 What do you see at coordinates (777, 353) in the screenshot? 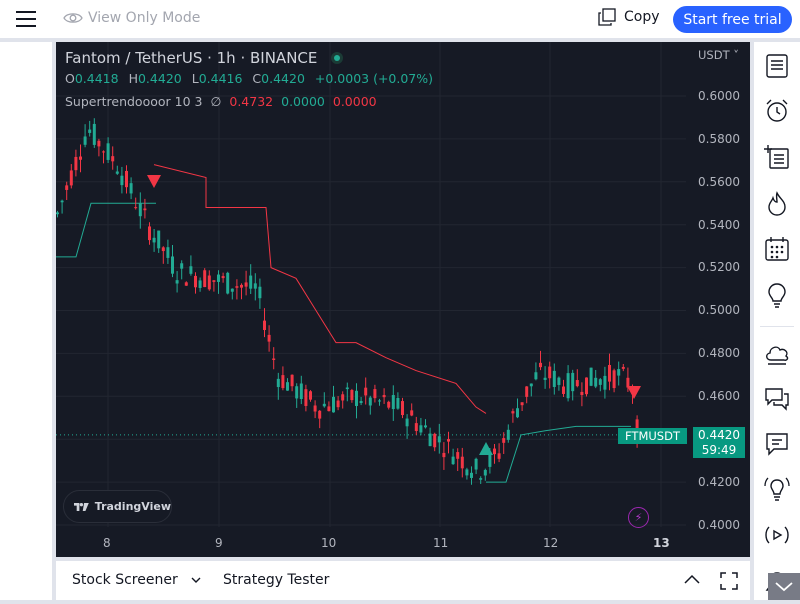
I see `streams-cloud-icon` at bounding box center [777, 353].